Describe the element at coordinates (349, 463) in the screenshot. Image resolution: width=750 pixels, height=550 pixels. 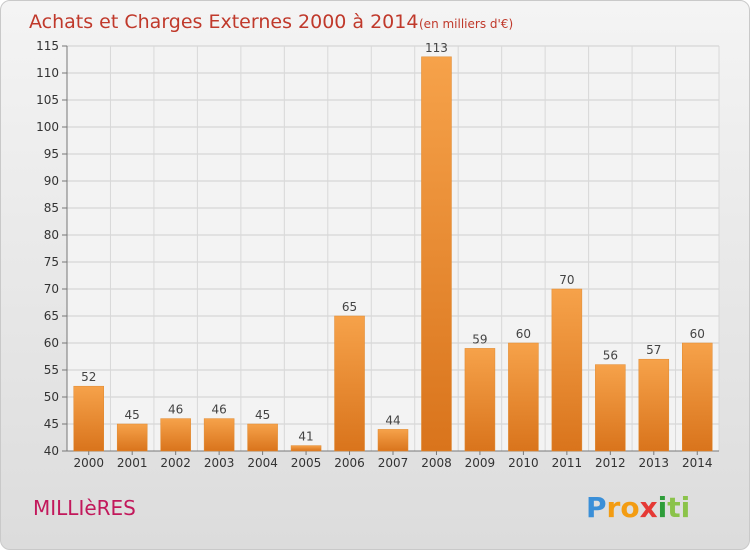
I see `x-tick-label: 2006` at that location.